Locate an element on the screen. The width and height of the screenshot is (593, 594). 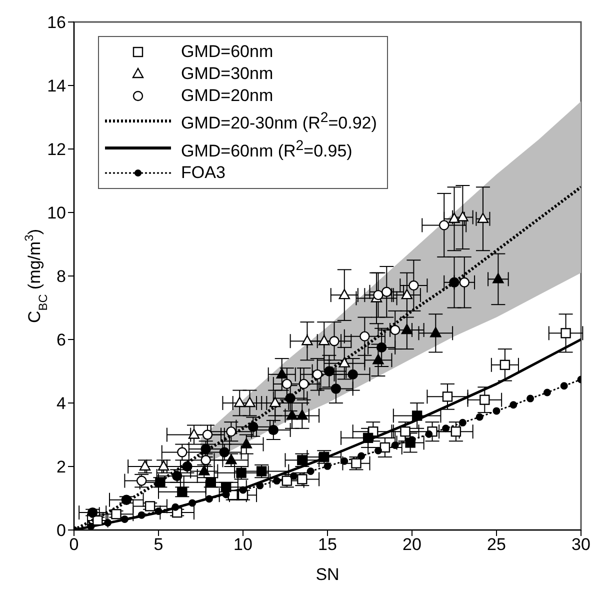
y-tick-label: 0 is located at coordinates (61, 530).